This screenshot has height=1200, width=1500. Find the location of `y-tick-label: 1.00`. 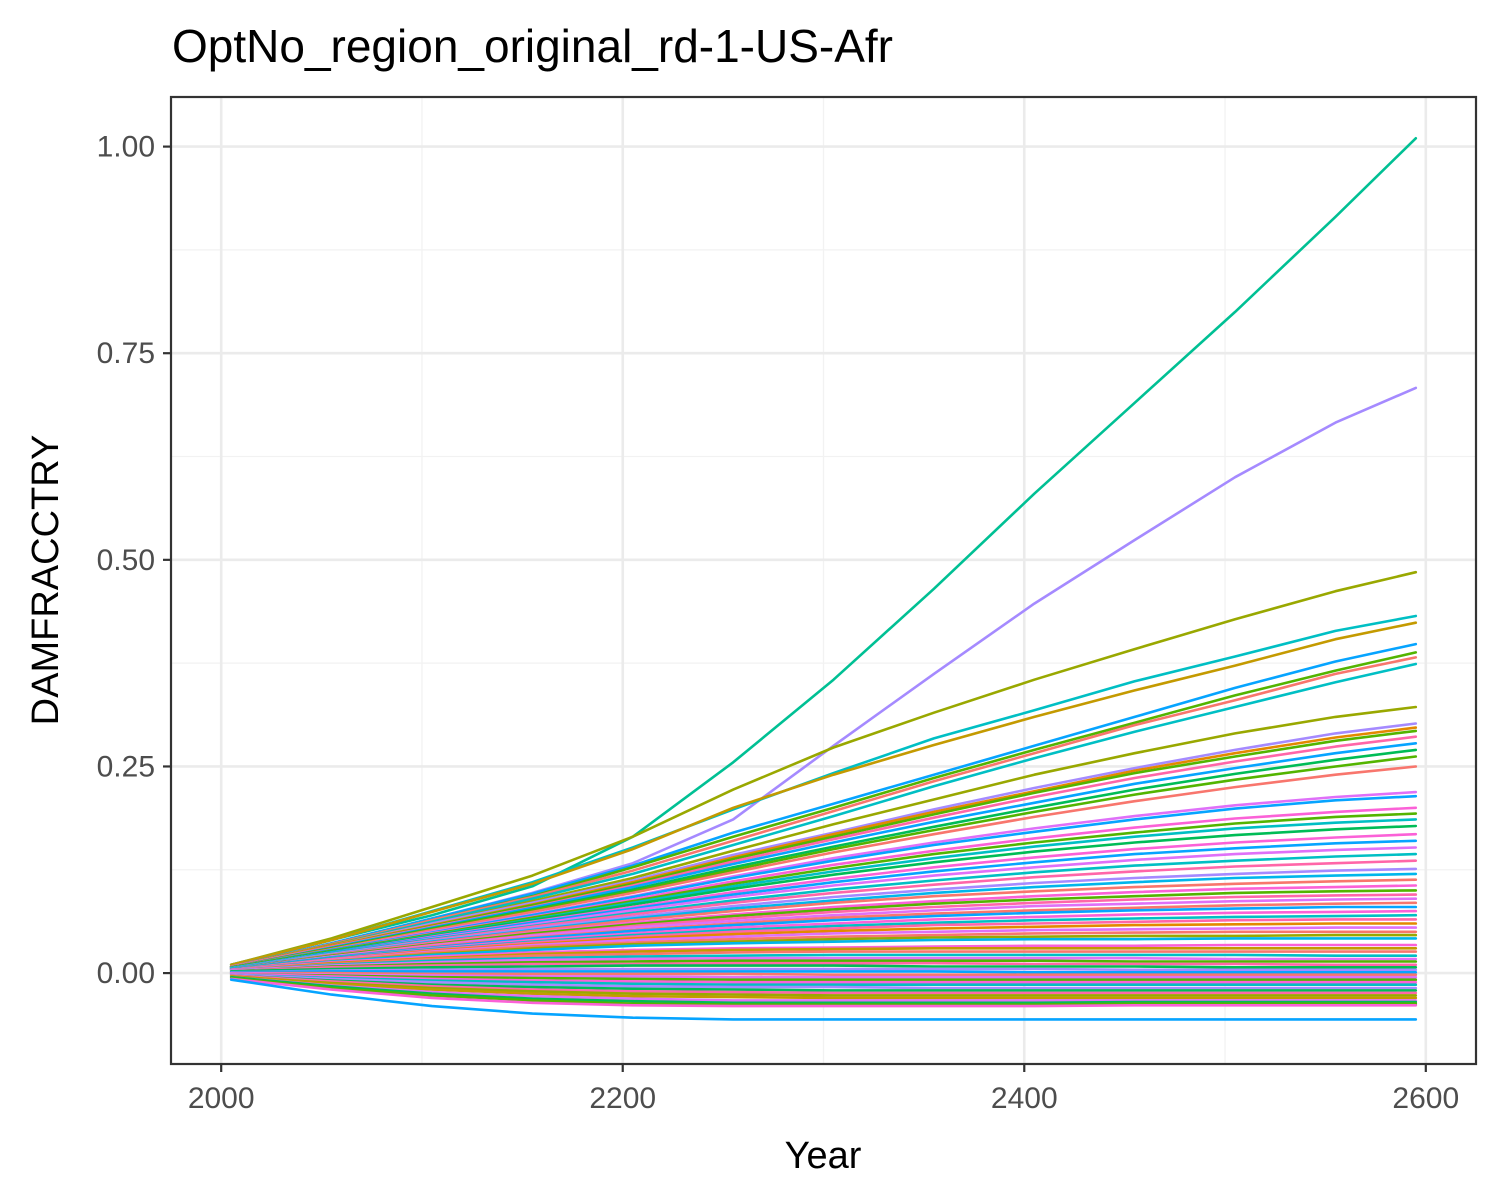

y-tick-label: 1.00 is located at coordinates (126, 147).